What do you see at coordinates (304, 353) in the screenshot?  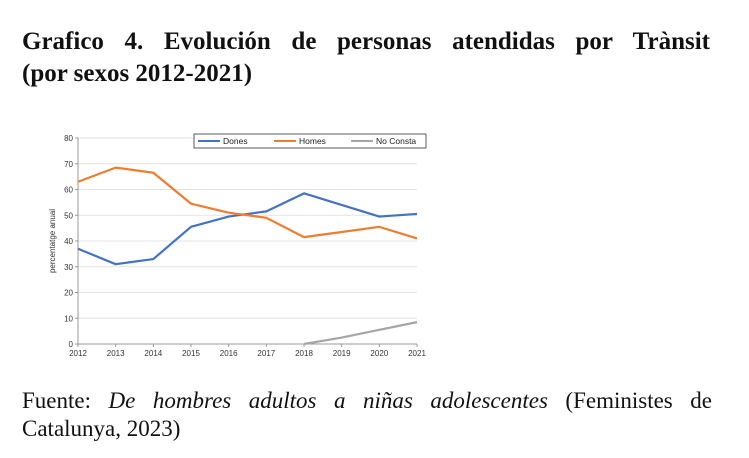 I see `x-tick-label: 2018` at bounding box center [304, 353].